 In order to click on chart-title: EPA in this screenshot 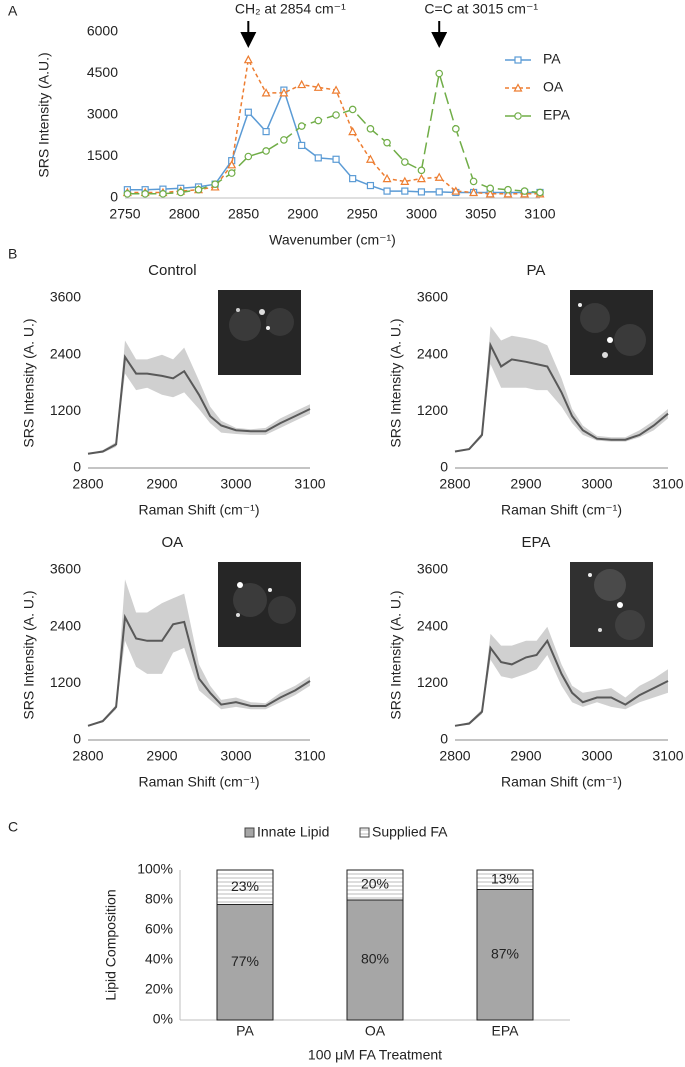, I will do `click(535, 542)`.